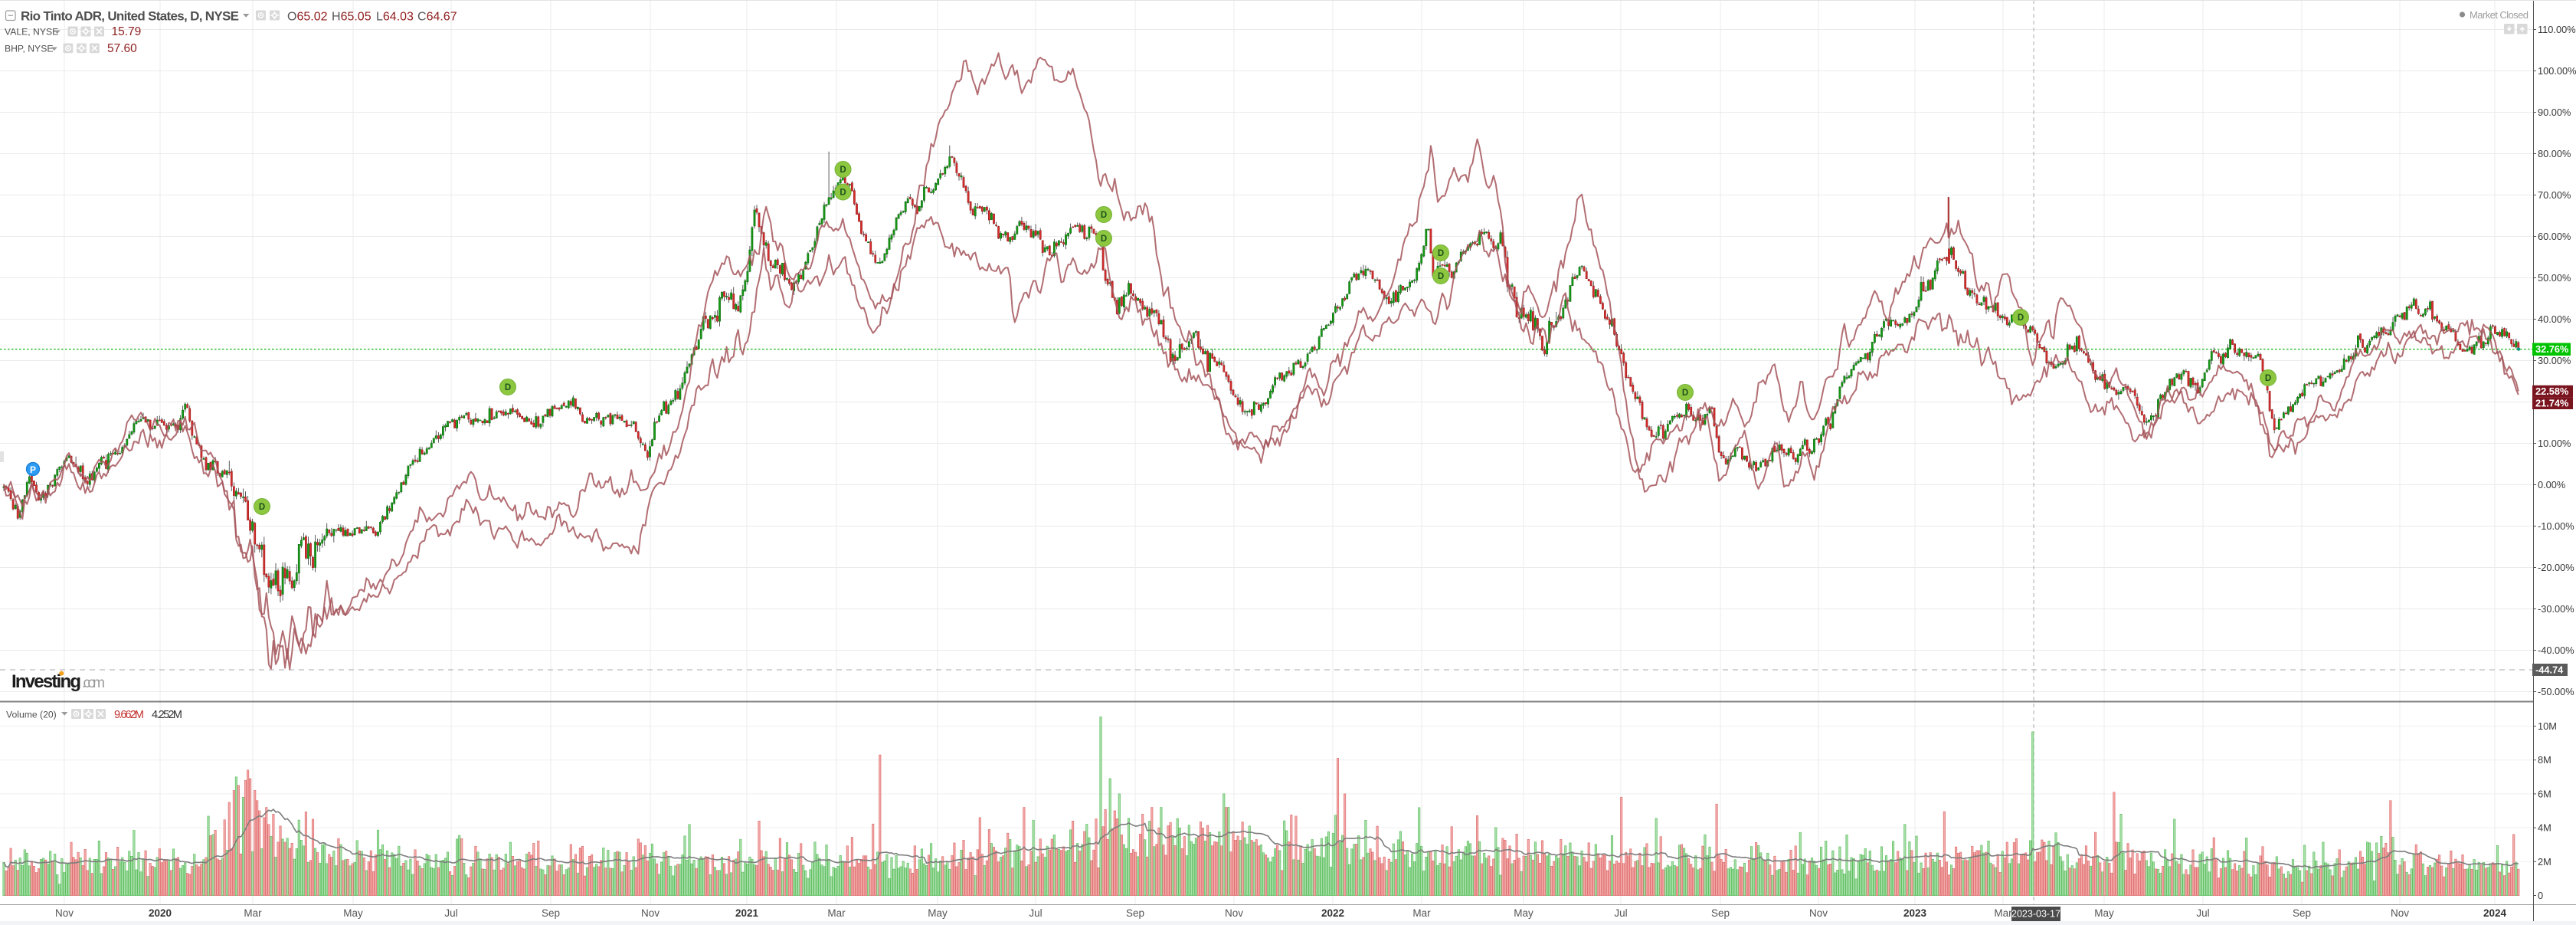  I want to click on svg-text: 80.00%, so click(2554, 154).